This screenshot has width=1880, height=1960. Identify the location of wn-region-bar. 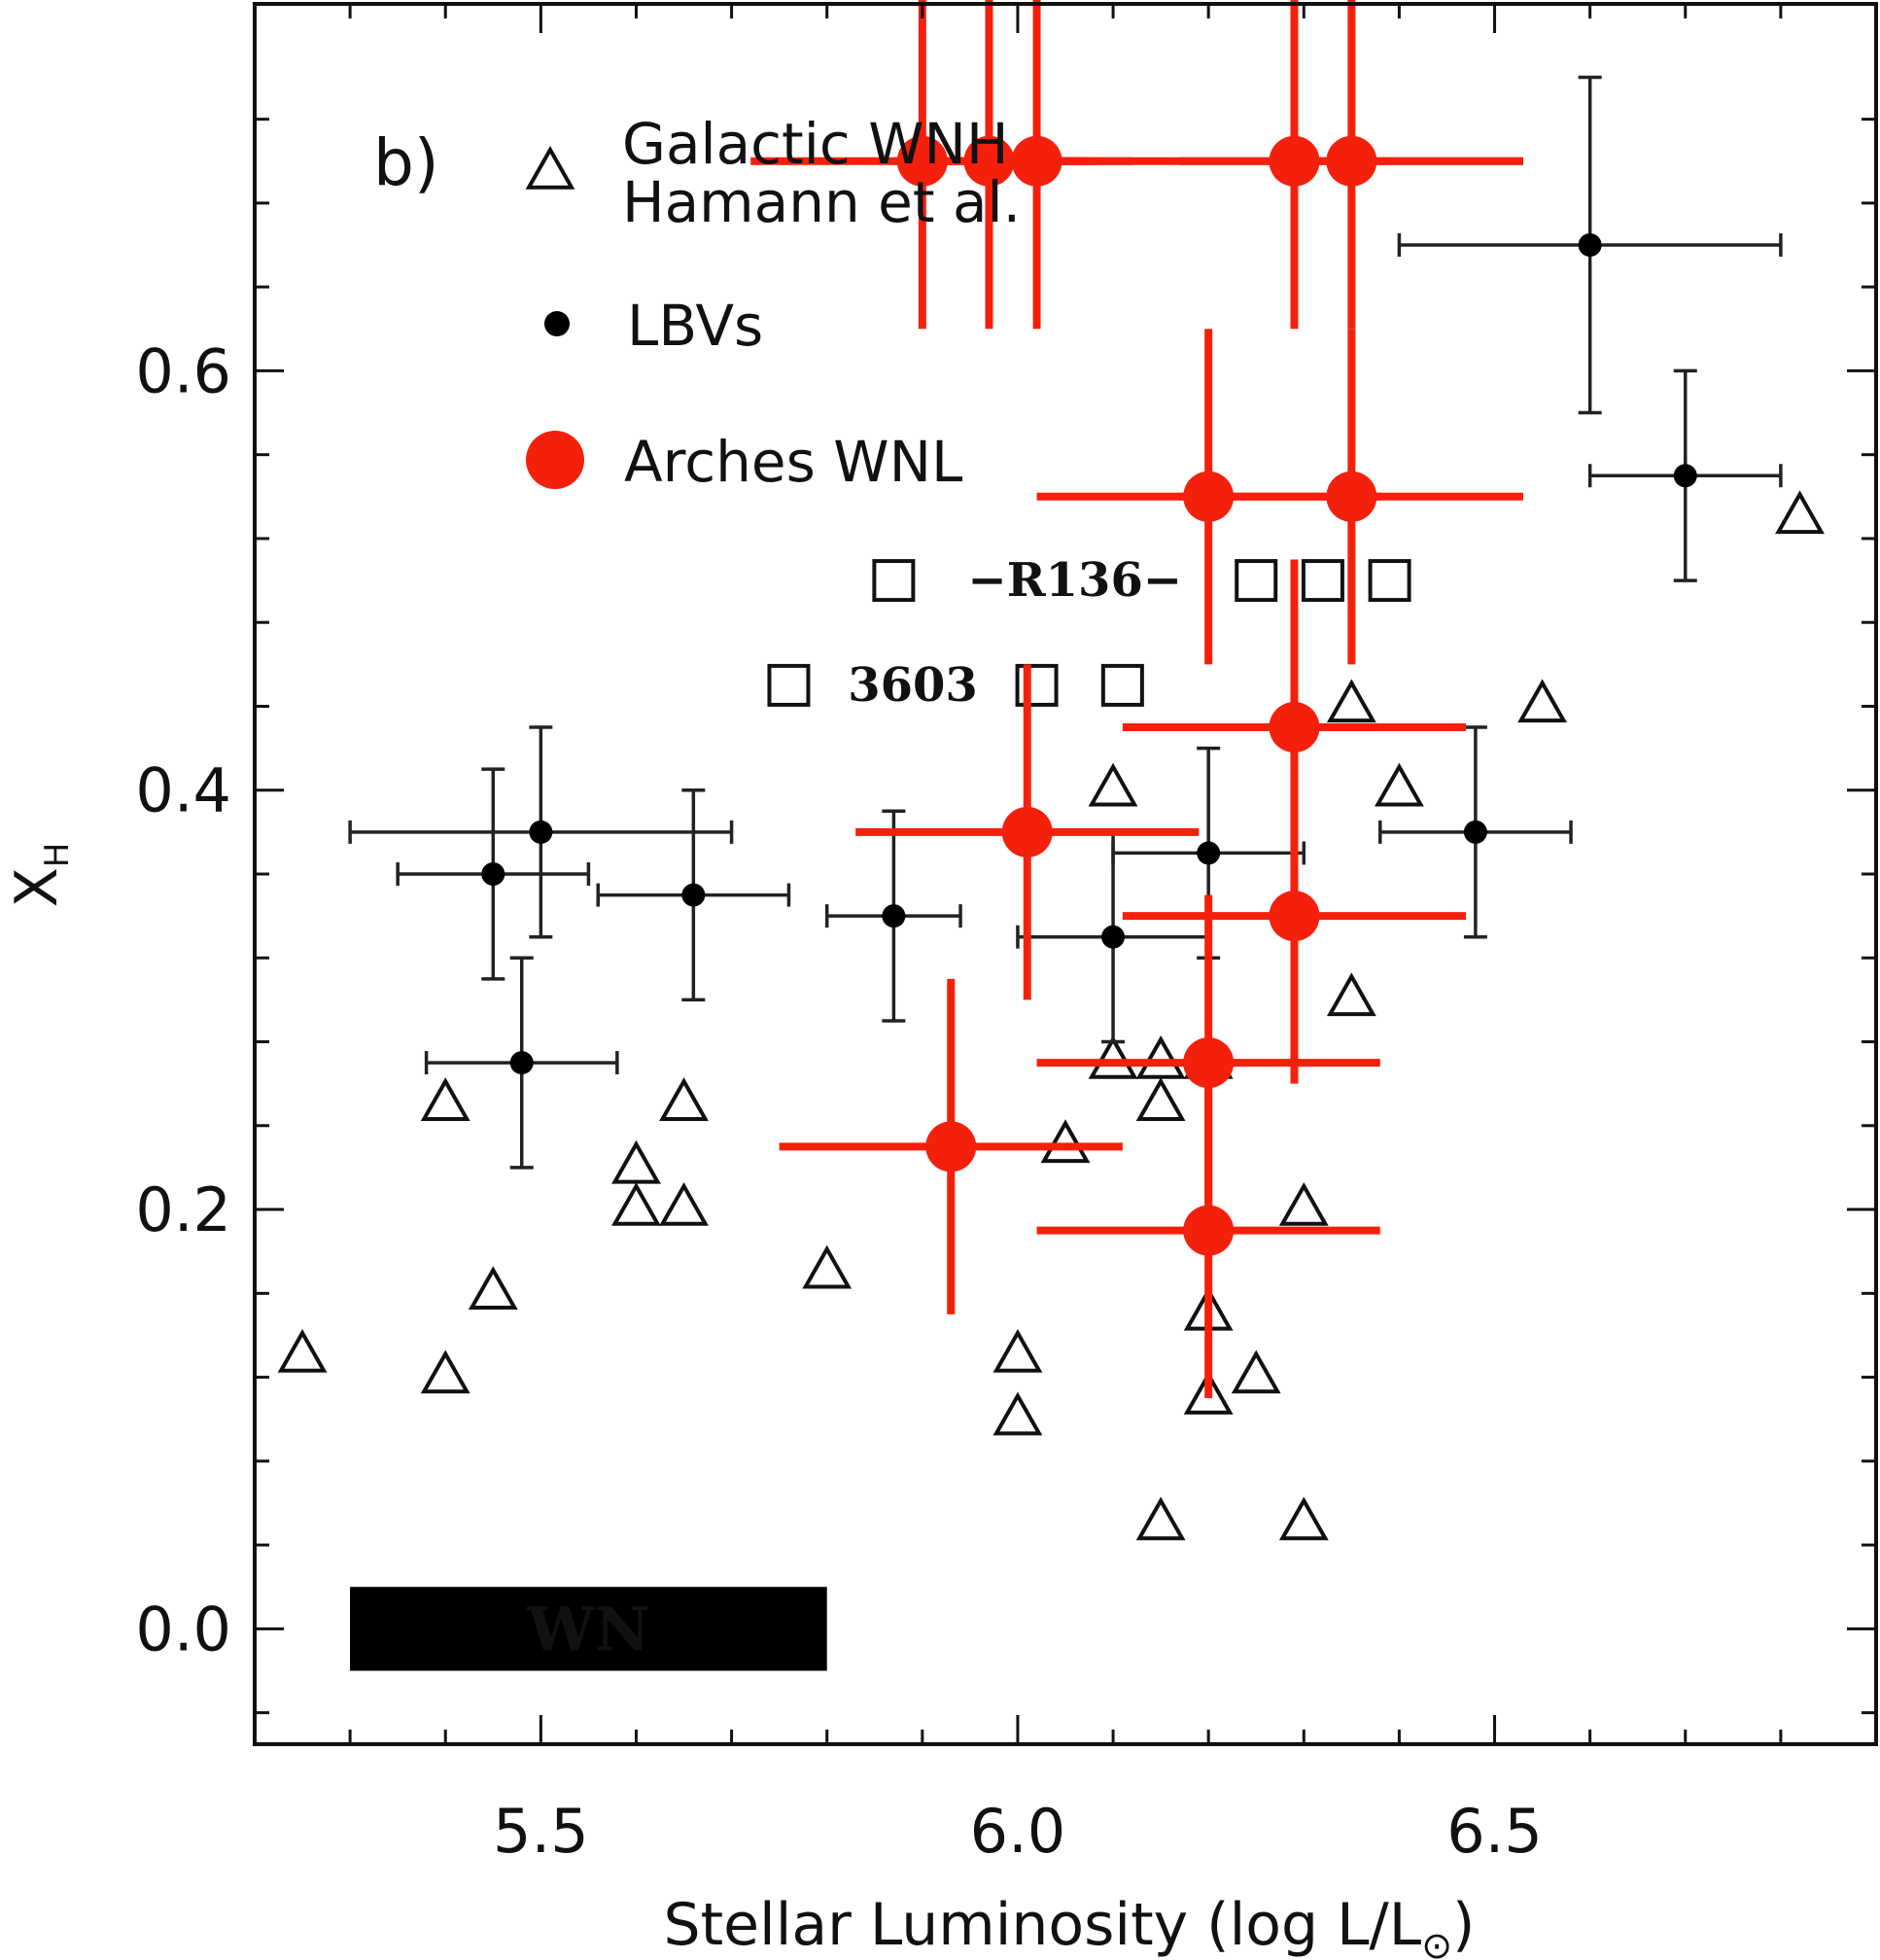
(588, 1629).